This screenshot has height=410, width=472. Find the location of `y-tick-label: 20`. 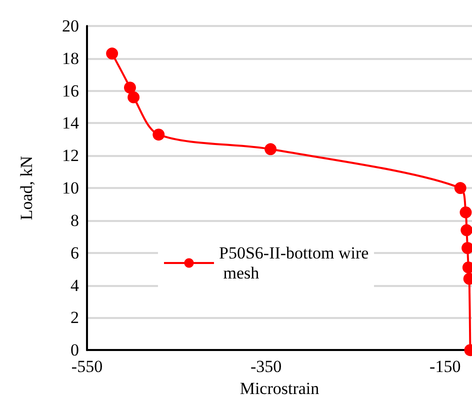

y-tick-label: 20 is located at coordinates (70, 26).